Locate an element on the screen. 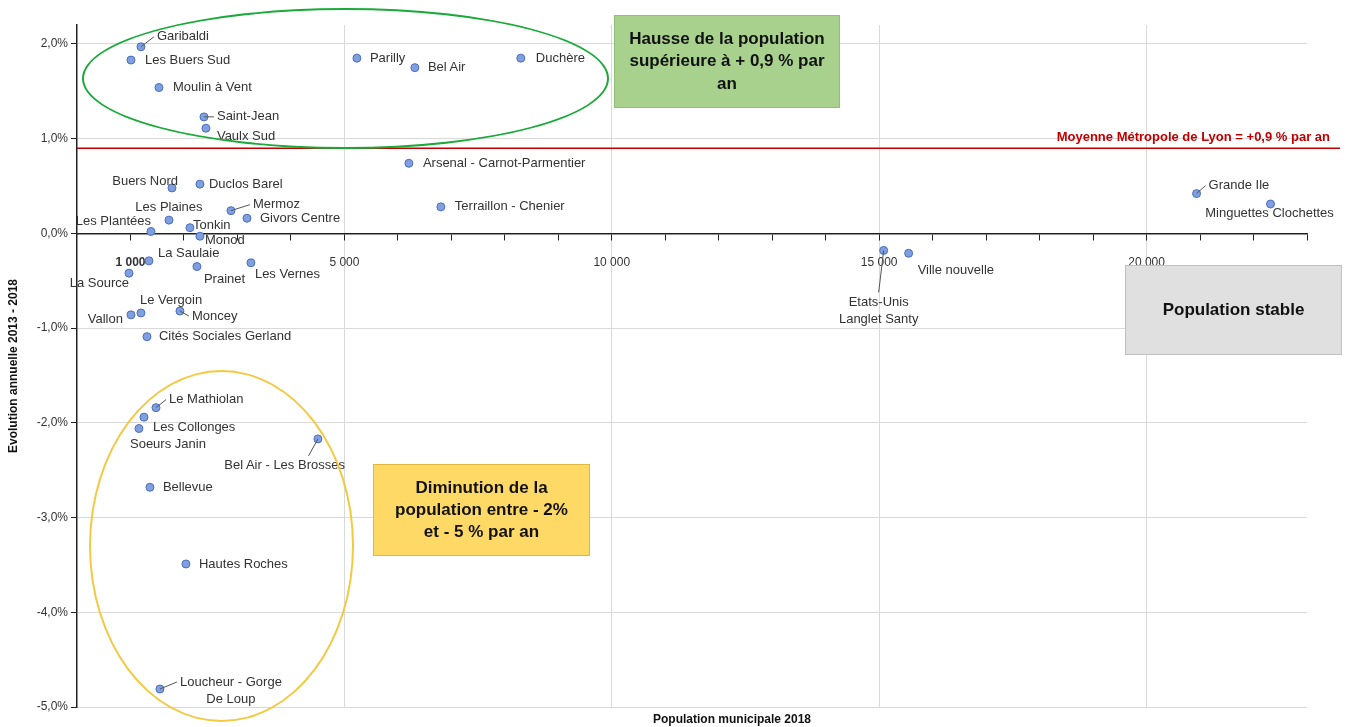  annotation: Bel Air is located at coordinates (447, 67).